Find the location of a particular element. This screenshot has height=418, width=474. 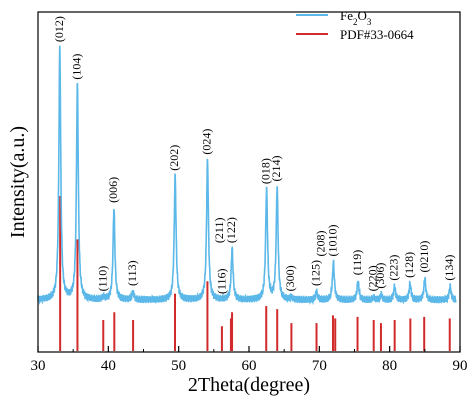

peak-label: (012) is located at coordinates (59, 29).